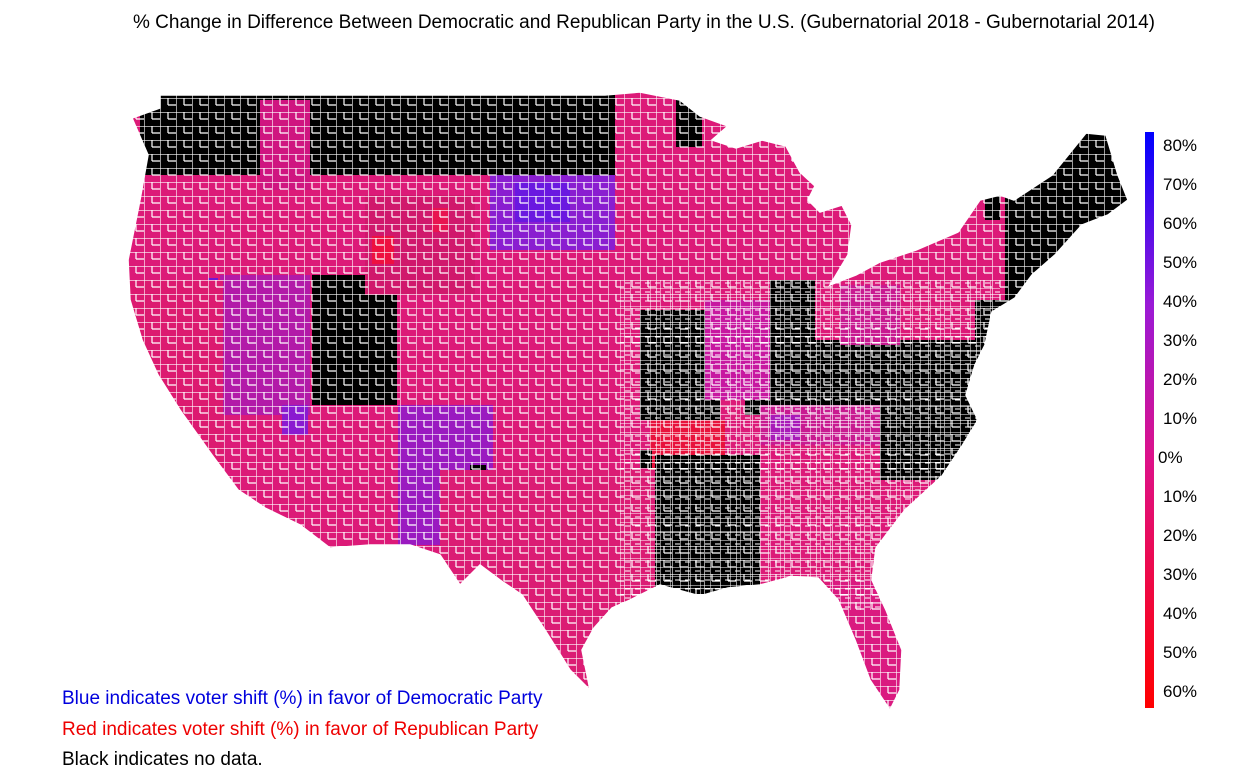 The image size is (1248, 771). I want to click on legend-color-bar, so click(1149, 420).